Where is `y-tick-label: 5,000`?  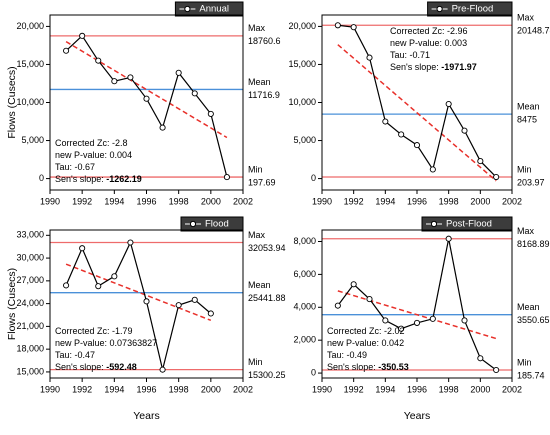
y-tick-label: 5,000 is located at coordinates (304, 140).